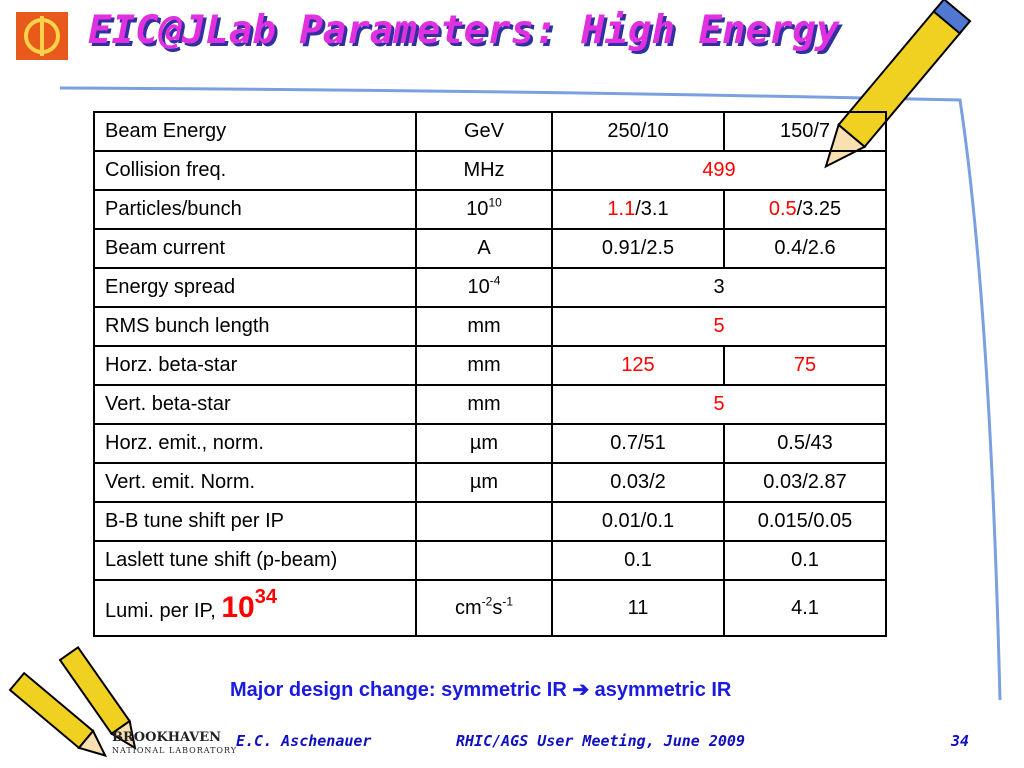  I want to click on table-cell: 0.01/0.1, so click(638, 521).